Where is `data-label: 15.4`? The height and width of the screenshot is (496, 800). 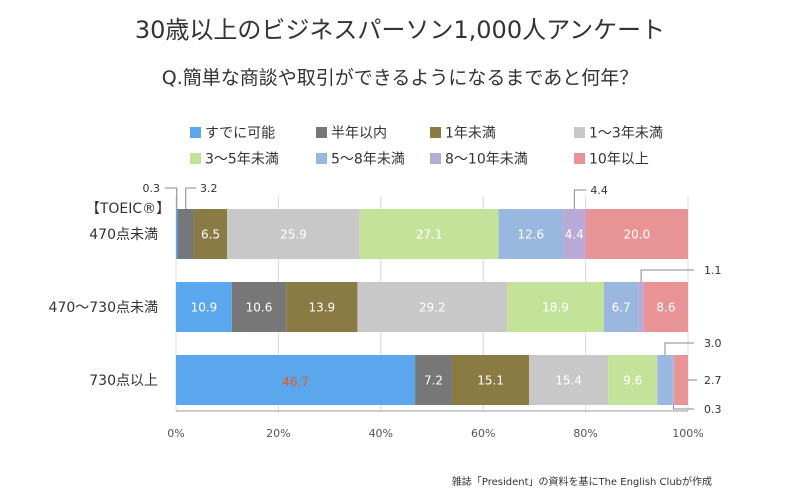
data-label: 15.4 is located at coordinates (568, 381).